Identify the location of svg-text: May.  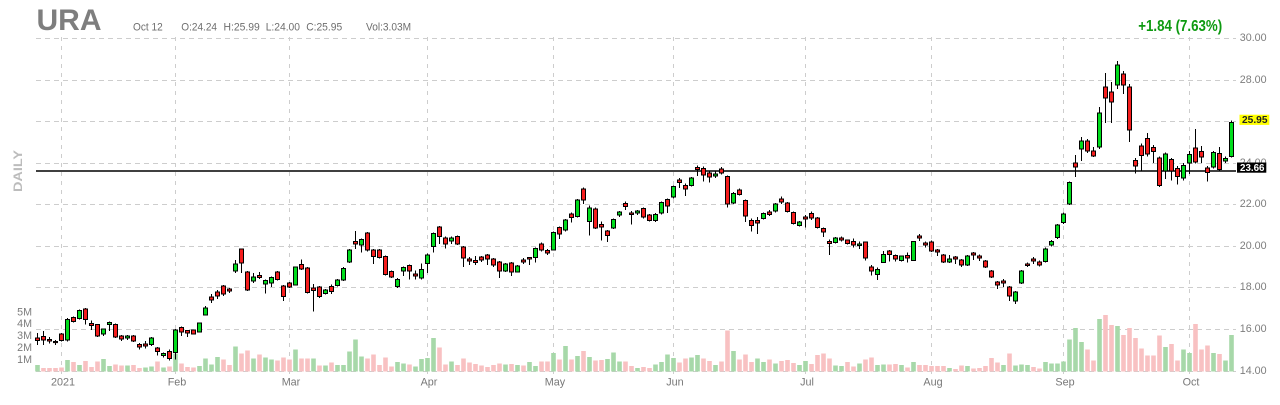
(555, 383).